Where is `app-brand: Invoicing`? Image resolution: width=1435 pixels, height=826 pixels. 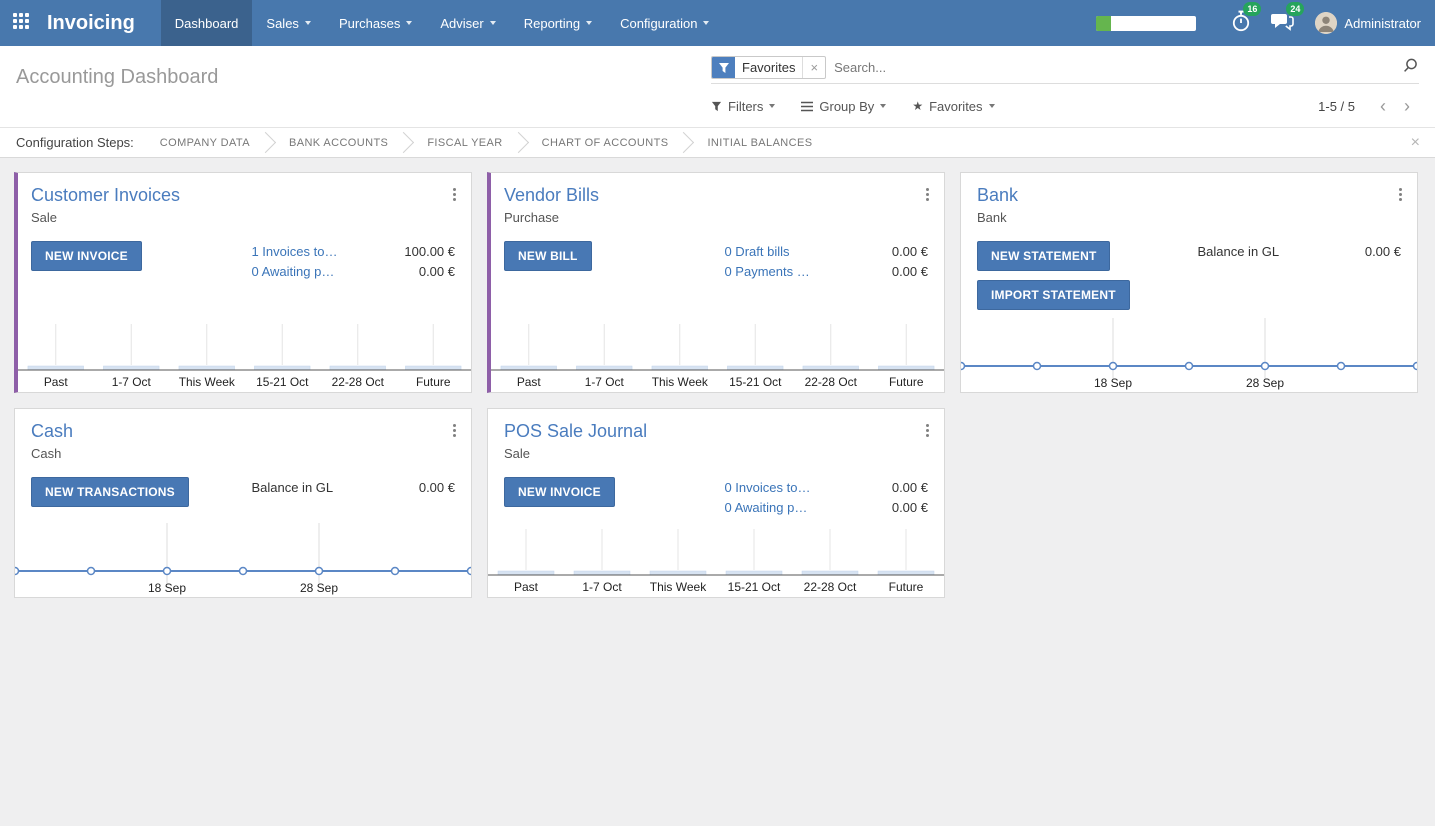 app-brand: Invoicing is located at coordinates (91, 22).